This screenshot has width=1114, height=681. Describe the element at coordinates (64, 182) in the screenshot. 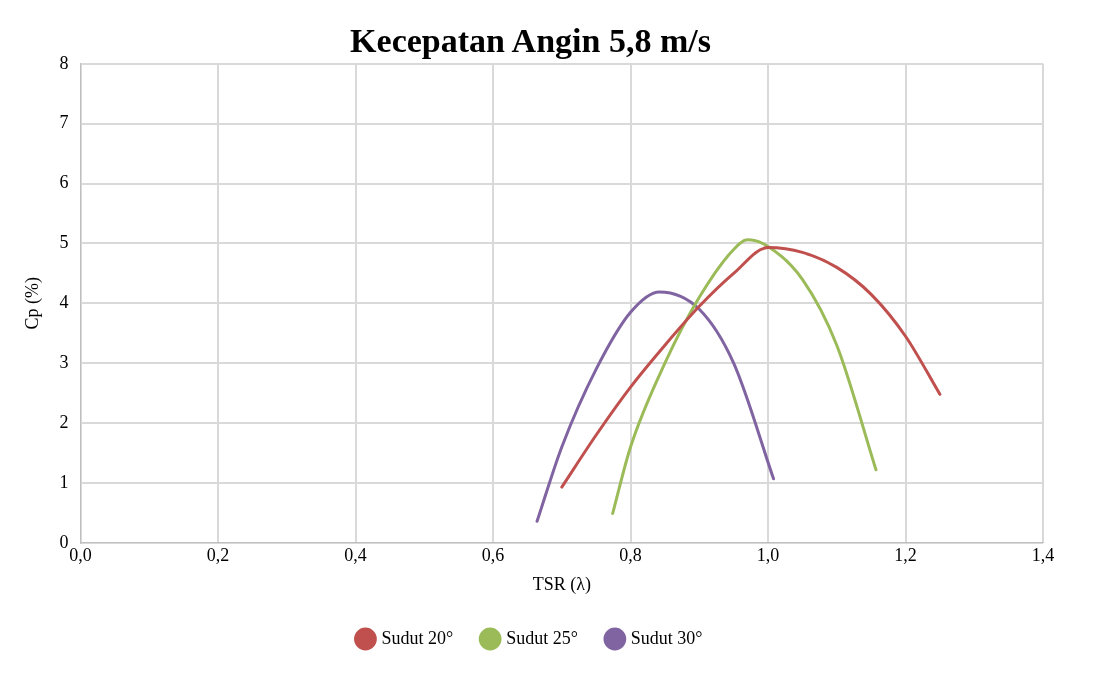

I see `y-tick-label: 6` at that location.